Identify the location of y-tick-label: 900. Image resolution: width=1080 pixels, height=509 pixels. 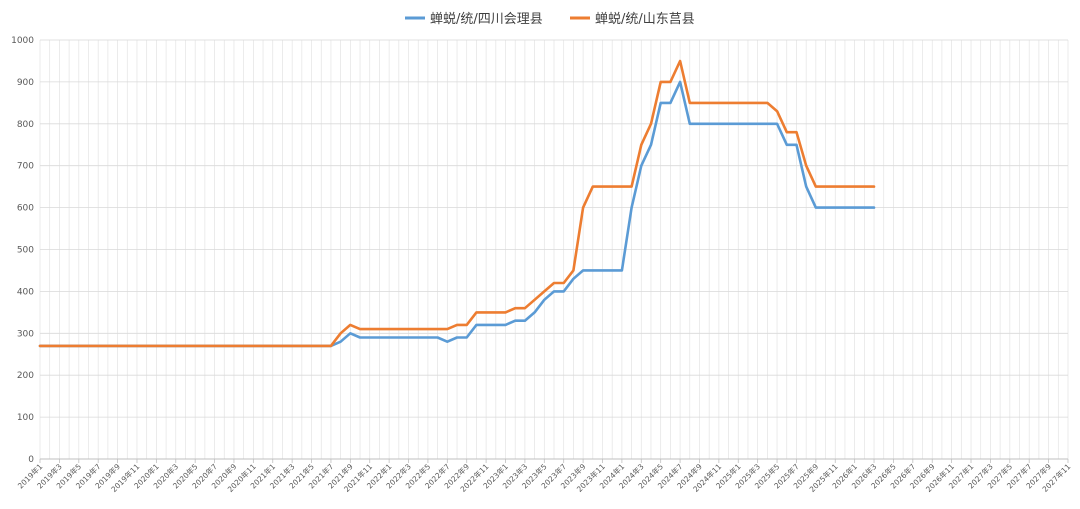
(25, 83).